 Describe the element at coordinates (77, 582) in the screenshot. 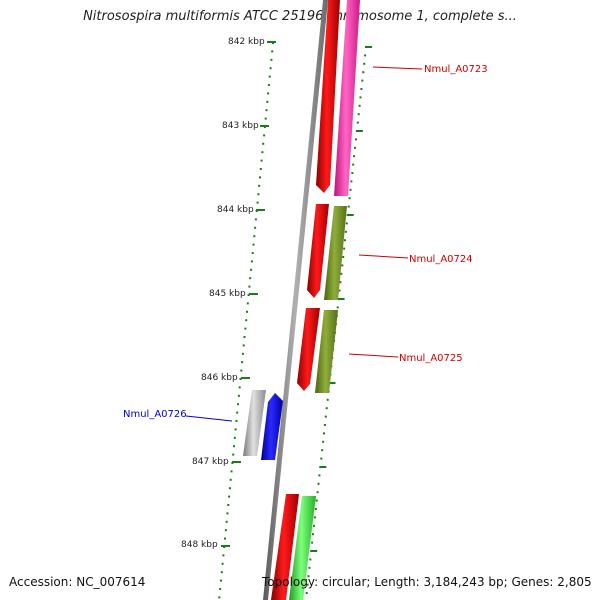

I see `accession-text: Accession: NC_007614` at that location.